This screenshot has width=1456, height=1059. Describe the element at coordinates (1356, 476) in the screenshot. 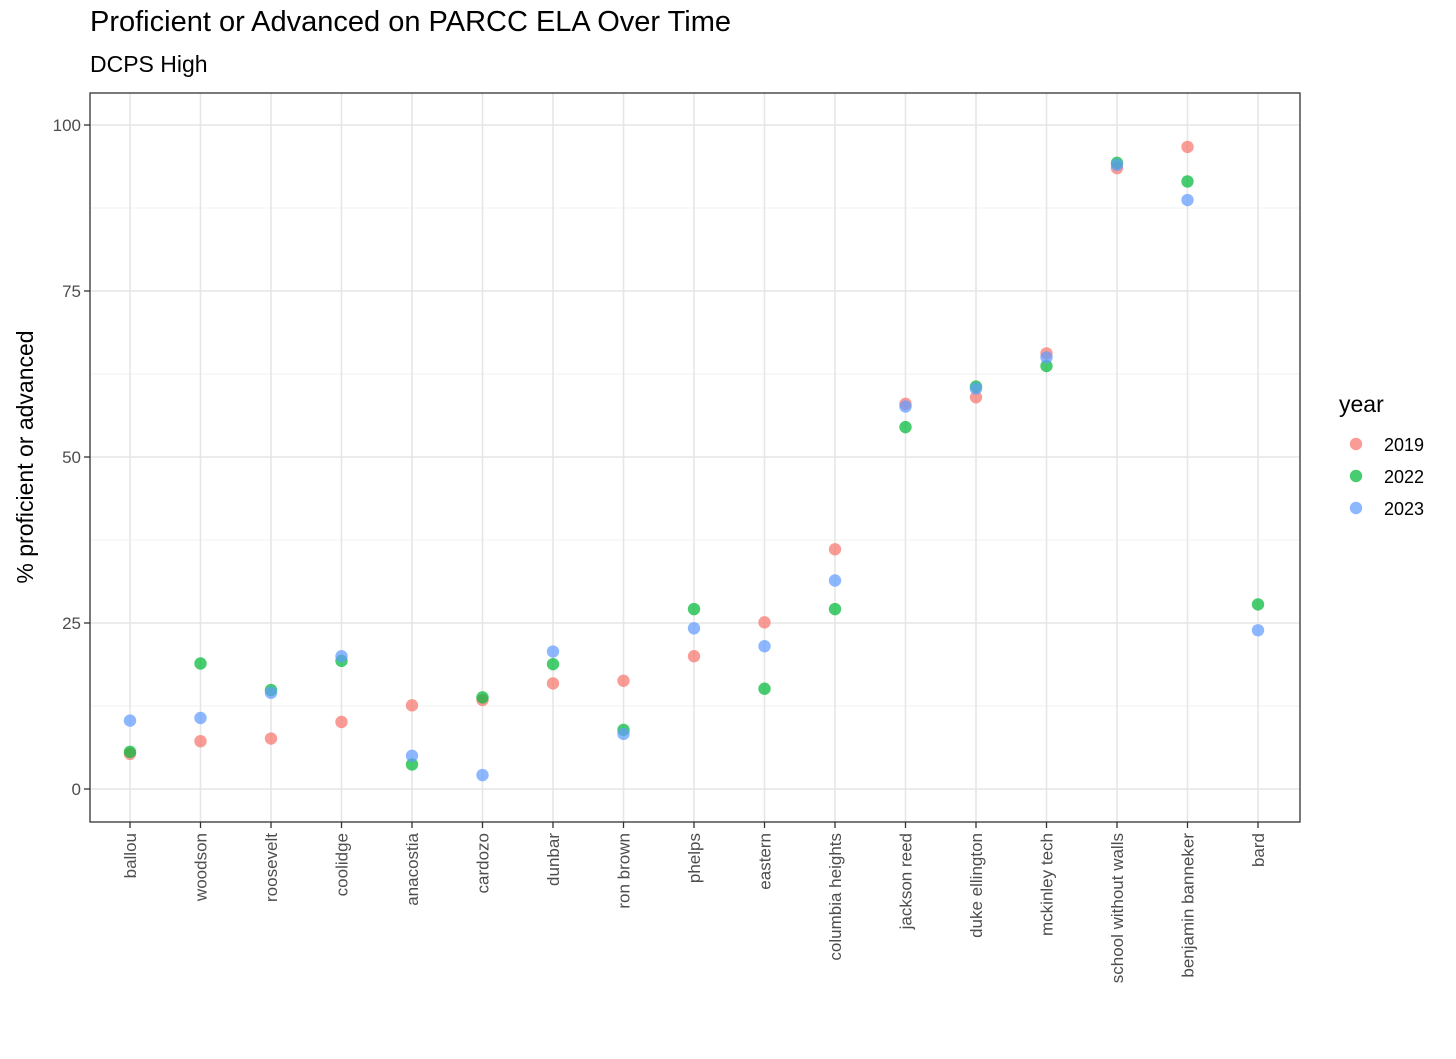

I see `legend-key-2022` at that location.